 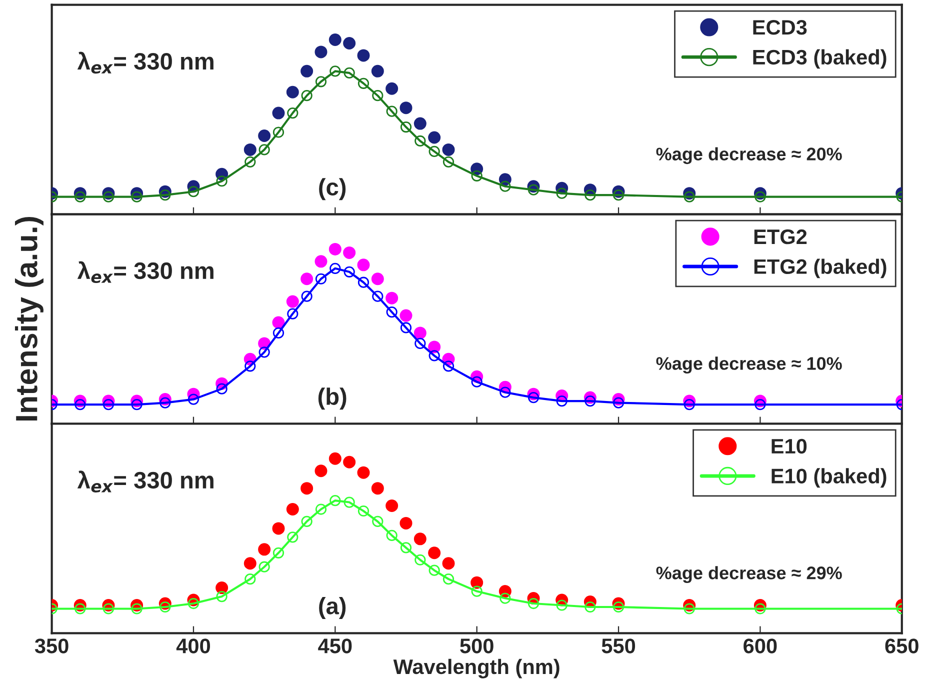 What do you see at coordinates (51, 646) in the screenshot?
I see `x-tick-label: 350` at bounding box center [51, 646].